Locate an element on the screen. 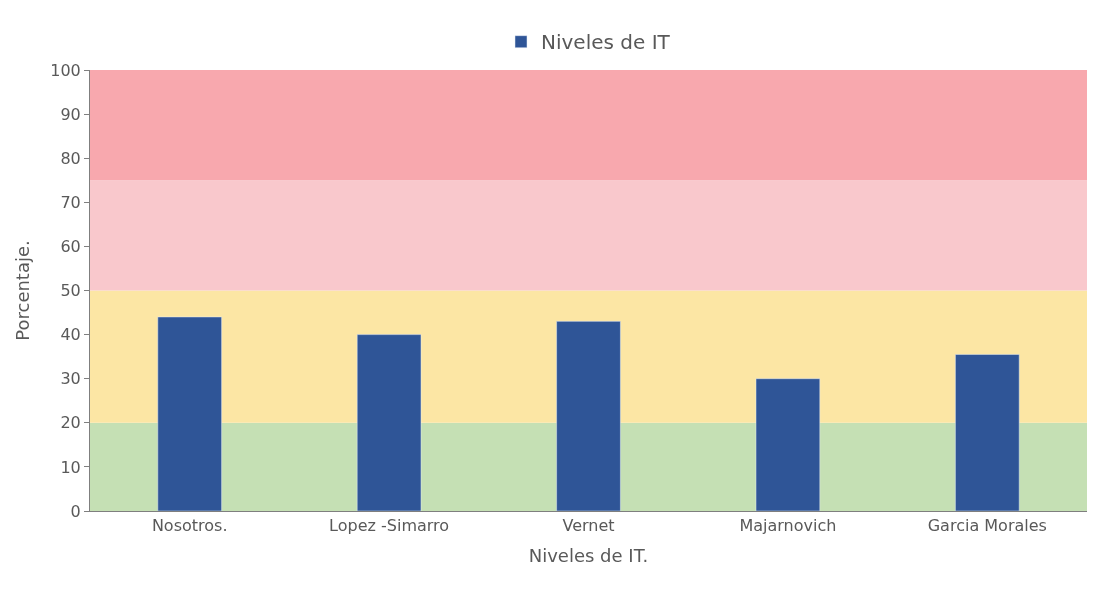  y-tick-label: 80 is located at coordinates (70, 158).